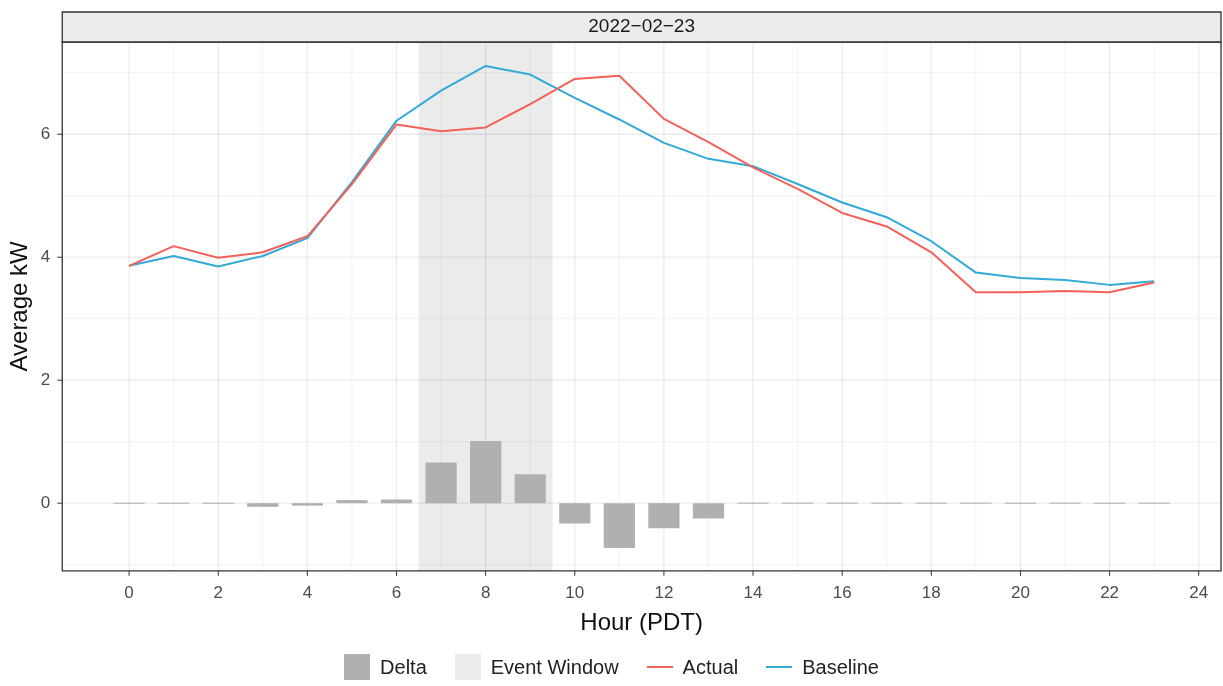 The image size is (1223, 686). Describe the element at coordinates (931, 592) in the screenshot. I see `x-tick-label: 18` at that location.